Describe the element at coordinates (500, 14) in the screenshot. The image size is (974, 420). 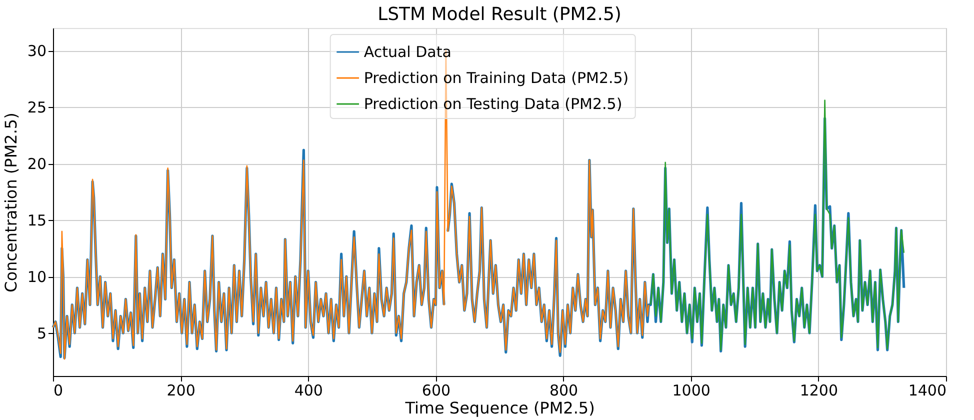
I see `chart-title: LSTM Model Result (PM2.5)` at that location.